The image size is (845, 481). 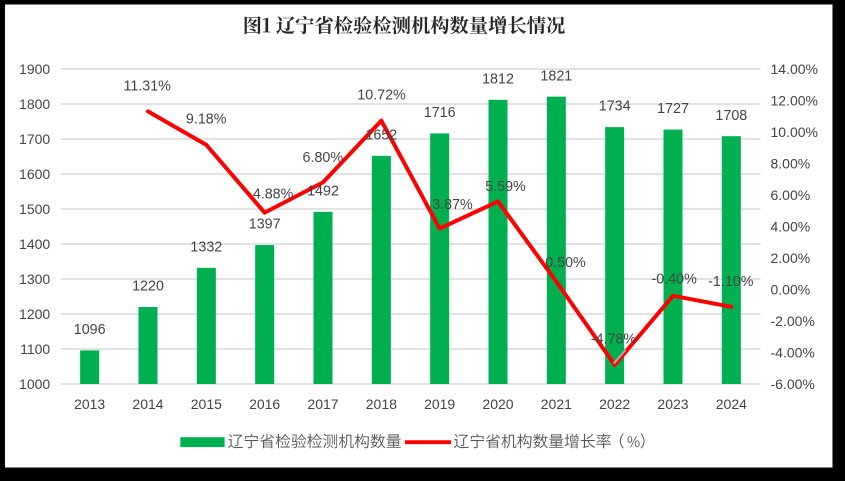 I want to click on svg-text: -1.10%, so click(x=731, y=282).